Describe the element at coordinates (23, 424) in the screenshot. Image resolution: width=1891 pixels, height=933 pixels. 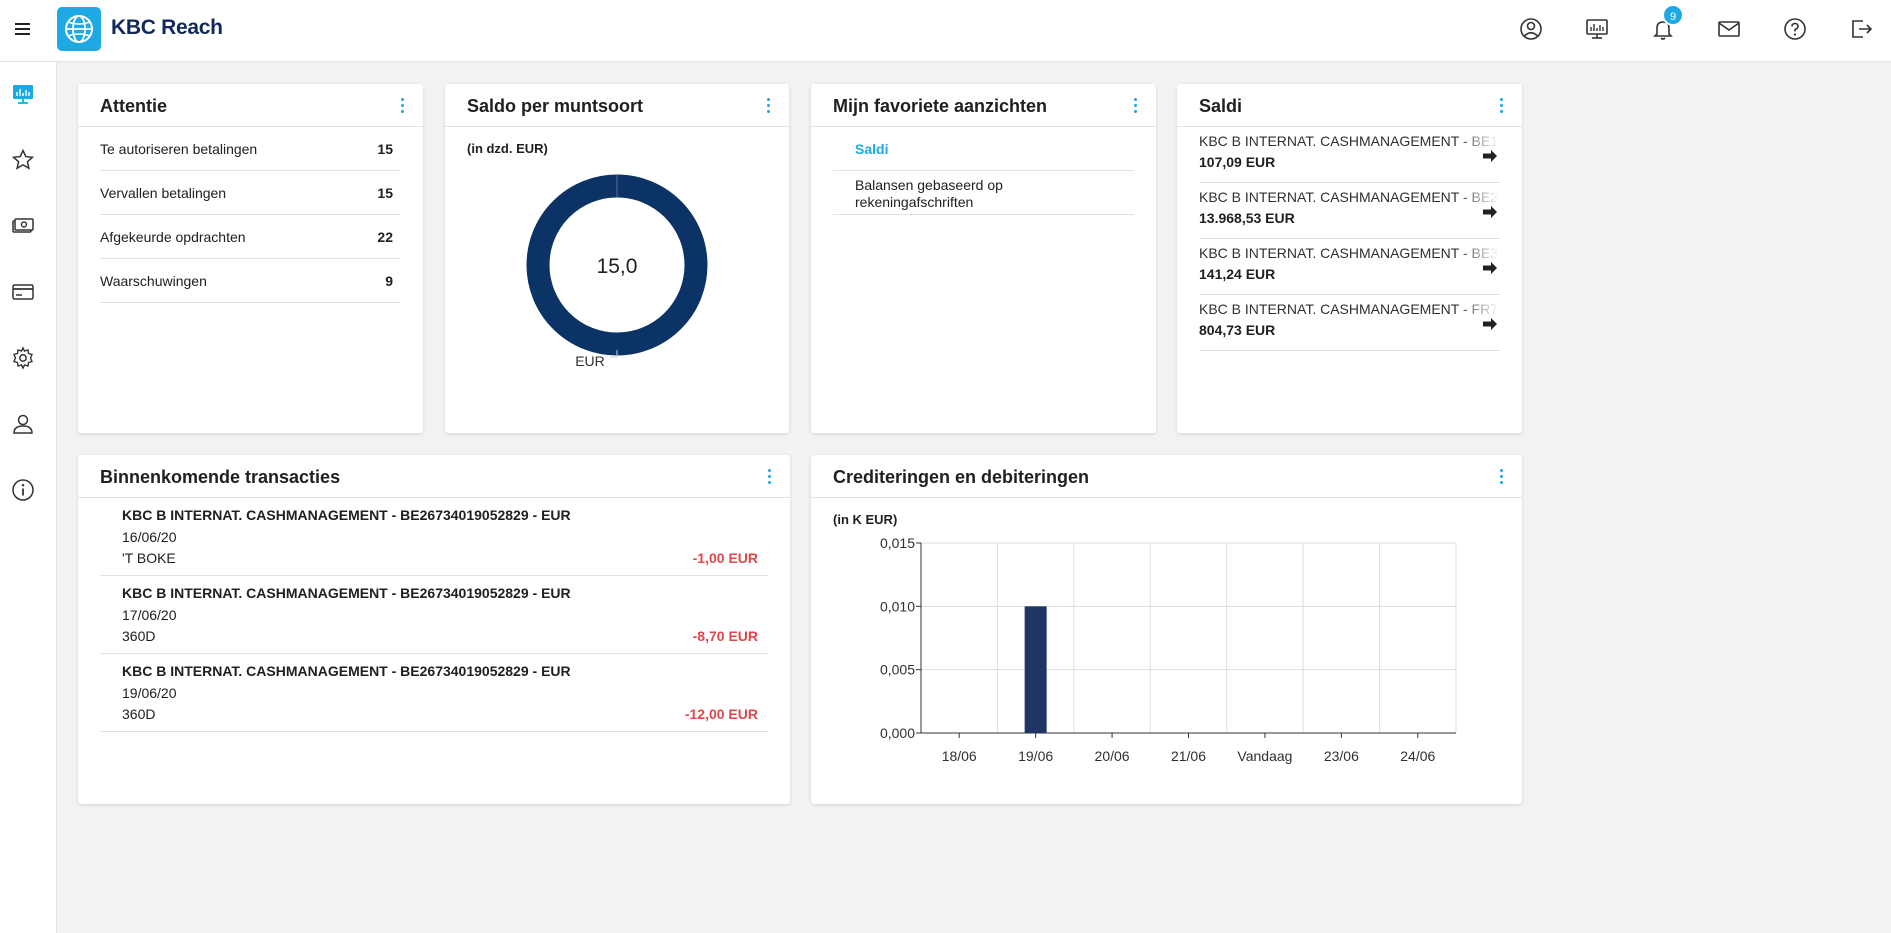
I see `user-icon` at that location.